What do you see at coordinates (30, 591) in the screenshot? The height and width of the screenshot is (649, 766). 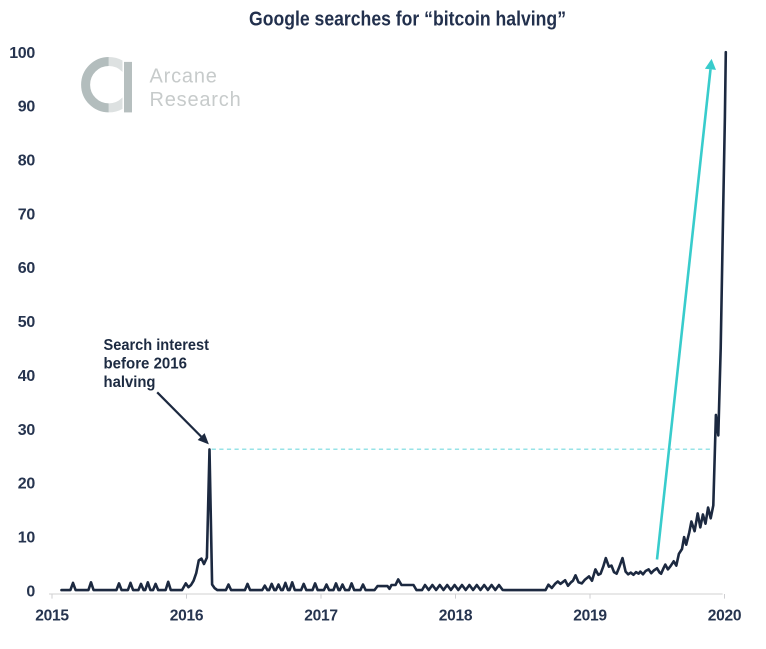 I see `svg-text: 0` at bounding box center [30, 591].